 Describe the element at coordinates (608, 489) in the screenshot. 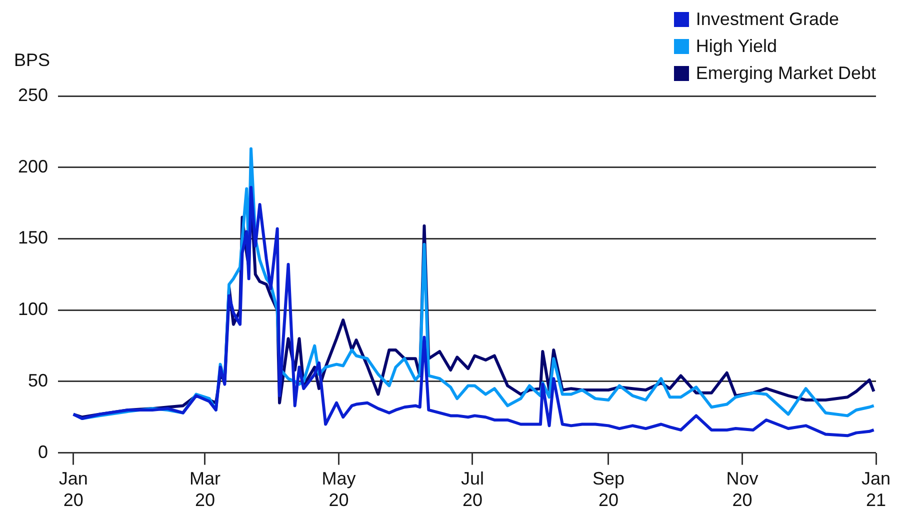

I see `x-tick-label: Sep 20` at that location.